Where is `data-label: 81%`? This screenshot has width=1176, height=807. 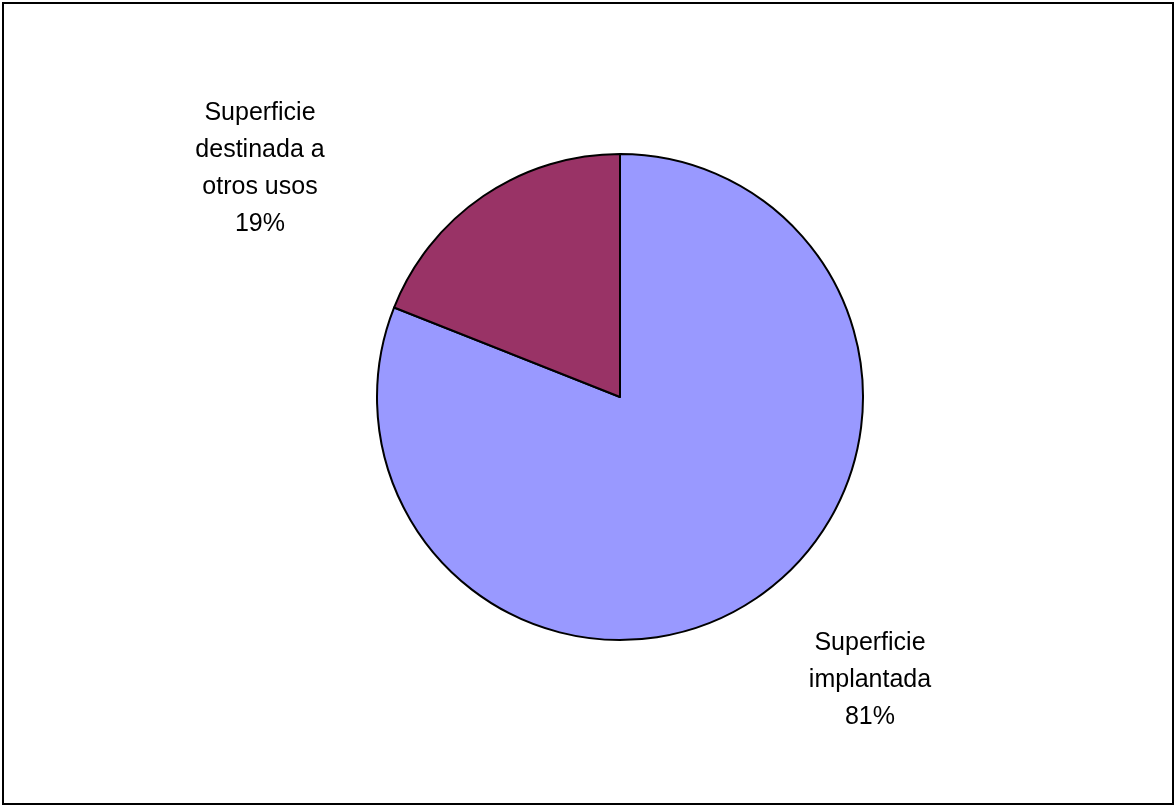
data-label: 81% is located at coordinates (870, 715).